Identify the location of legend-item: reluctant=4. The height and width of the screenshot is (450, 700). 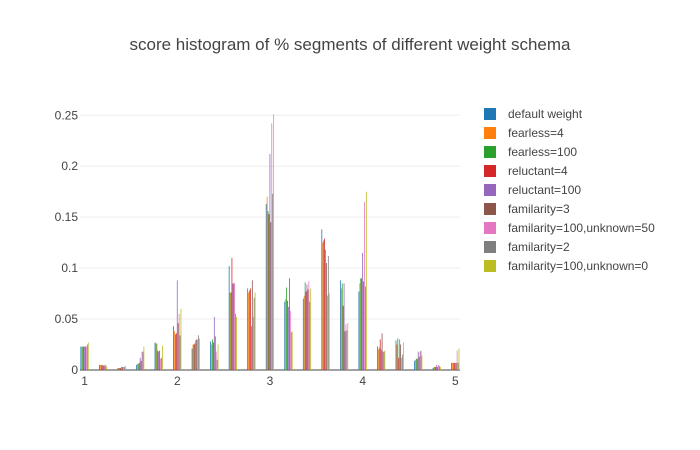
(526, 171).